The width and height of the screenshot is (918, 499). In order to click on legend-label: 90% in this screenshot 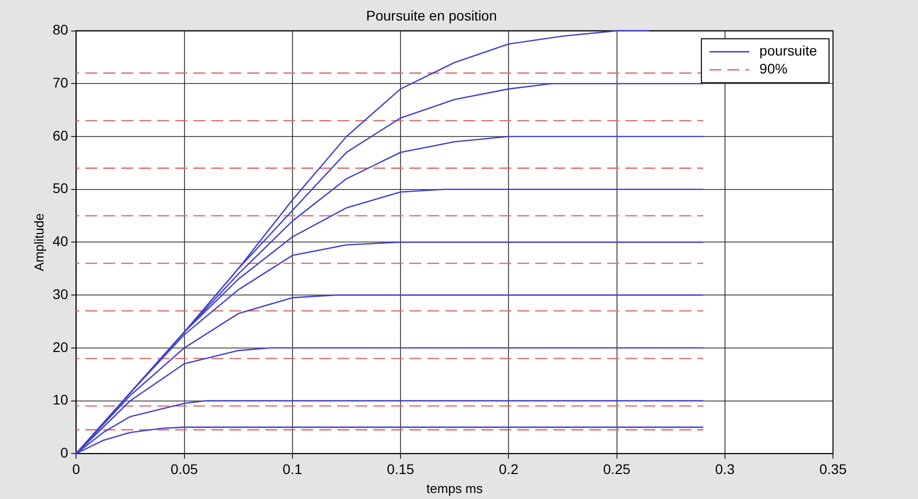, I will do `click(773, 68)`.